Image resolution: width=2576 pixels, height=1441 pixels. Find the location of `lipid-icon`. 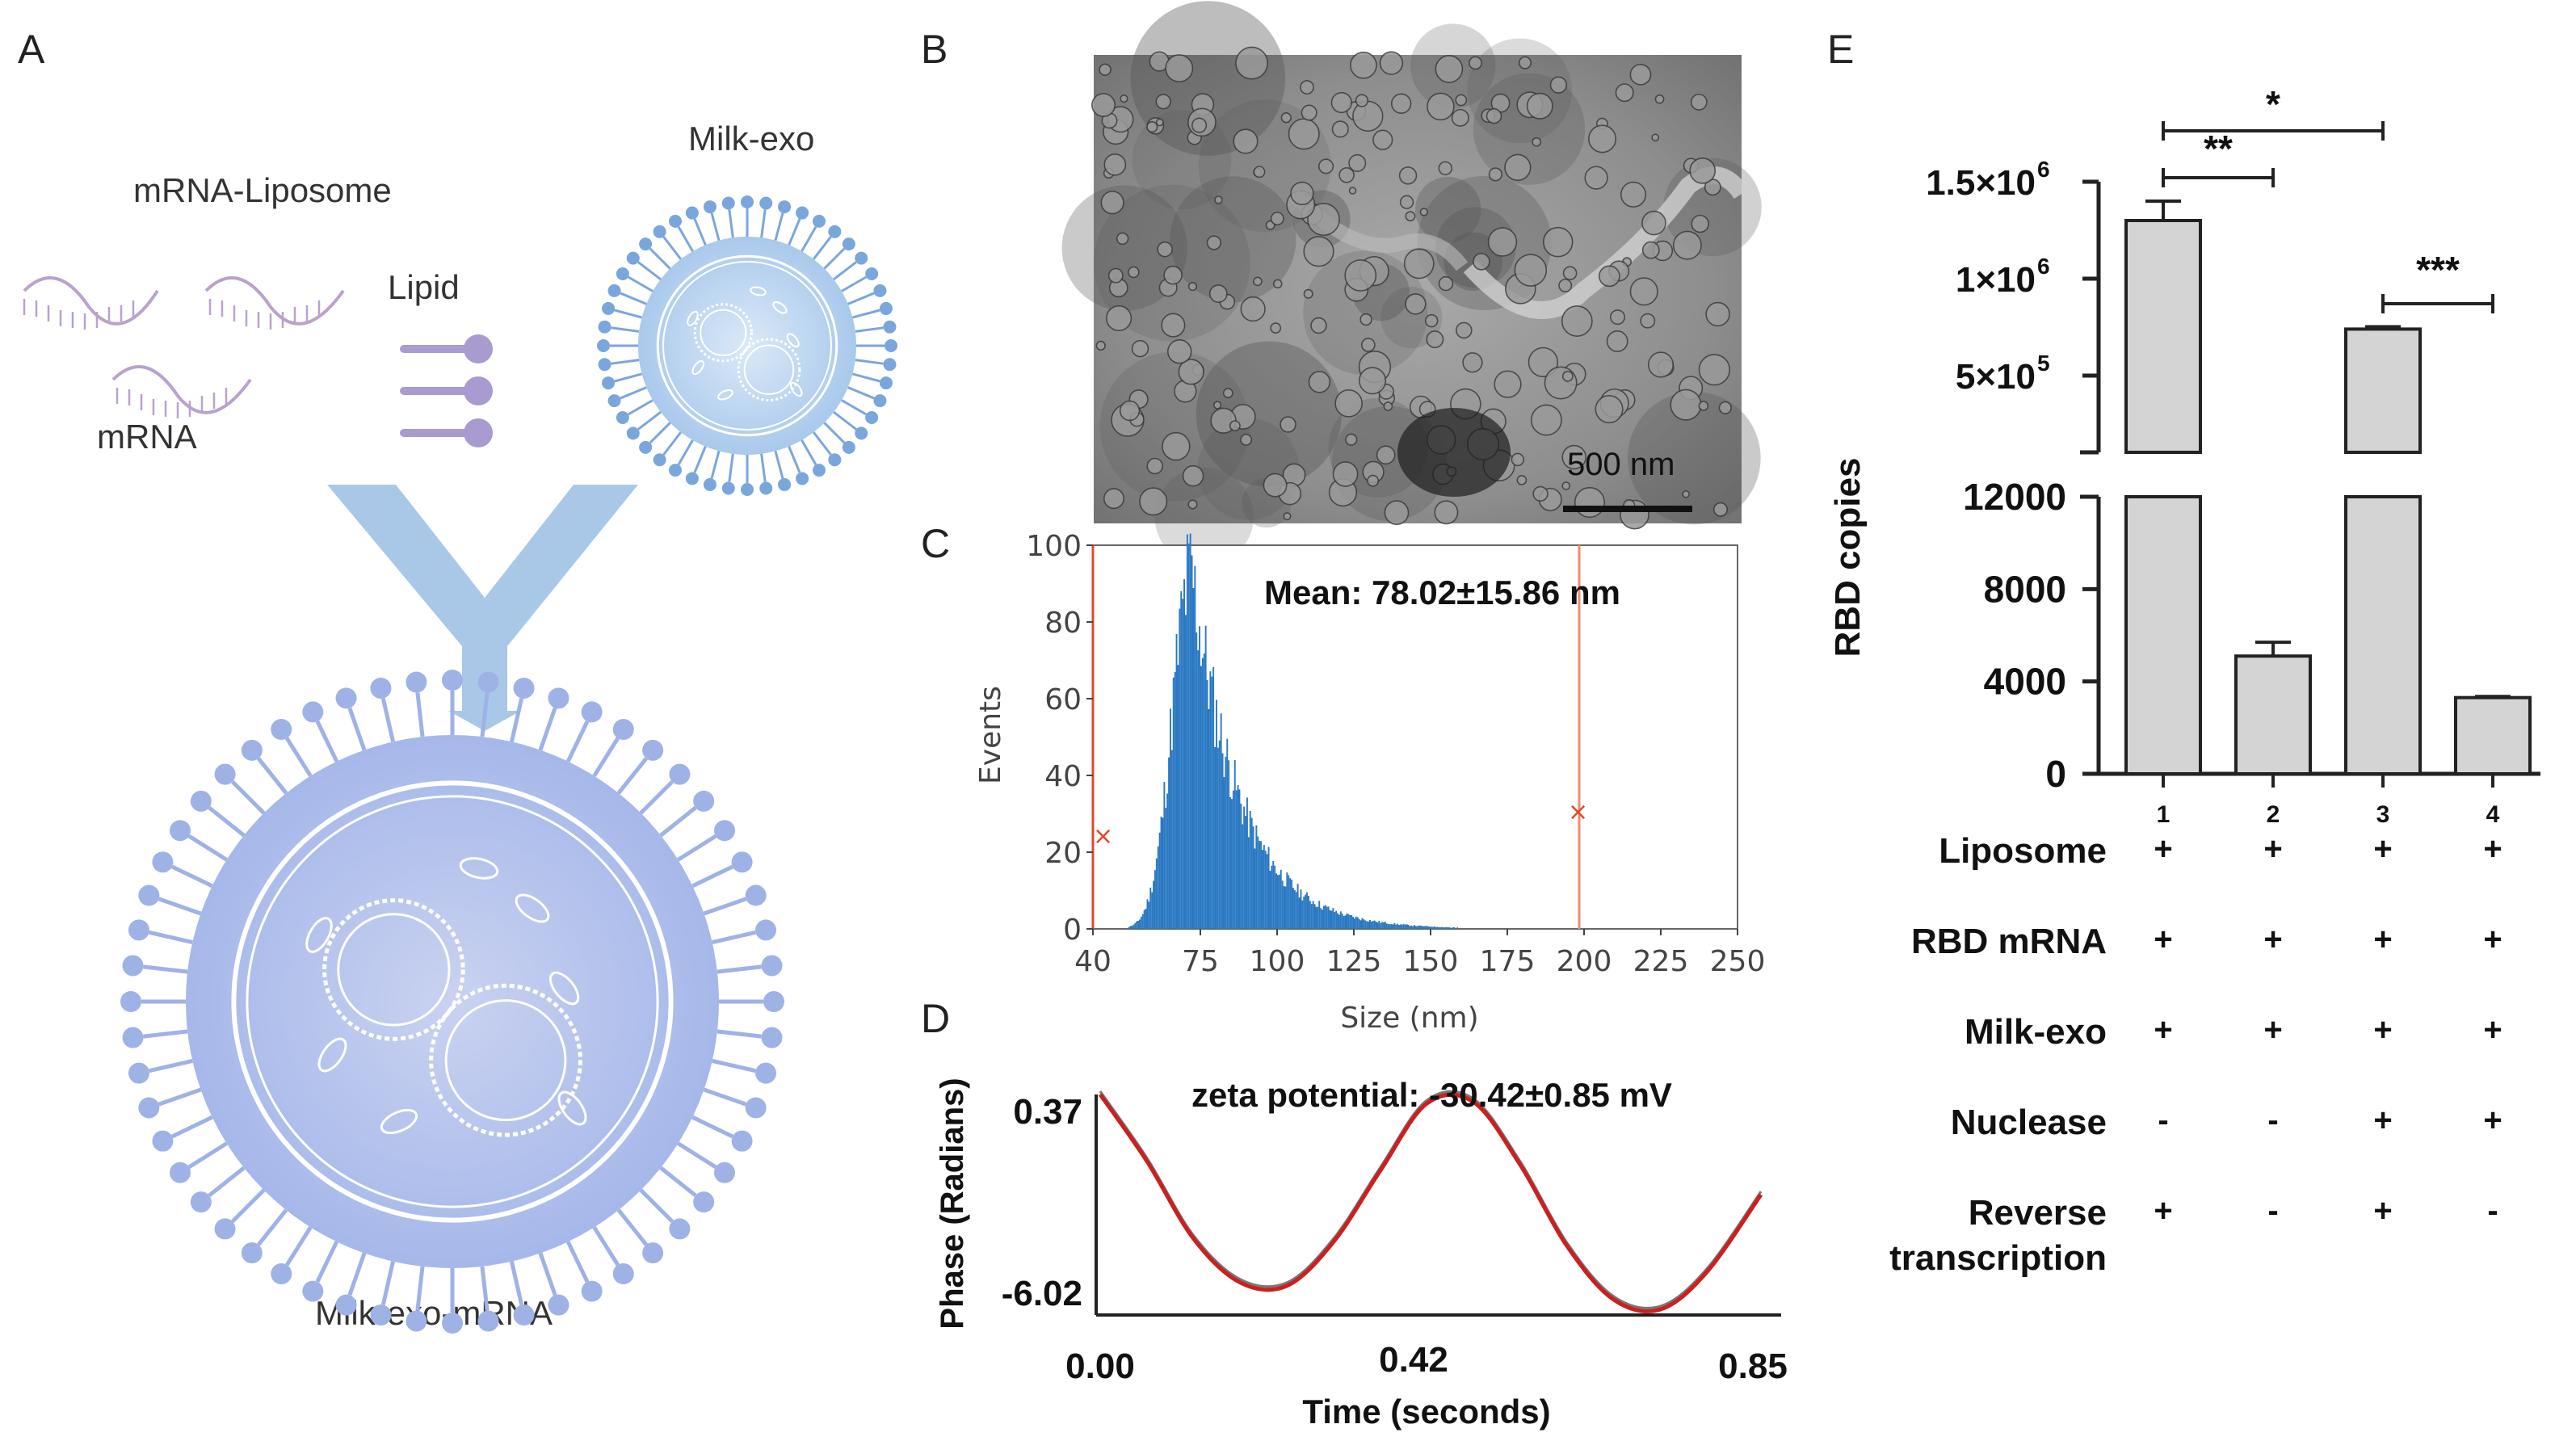

lipid-icon is located at coordinates (446, 391).